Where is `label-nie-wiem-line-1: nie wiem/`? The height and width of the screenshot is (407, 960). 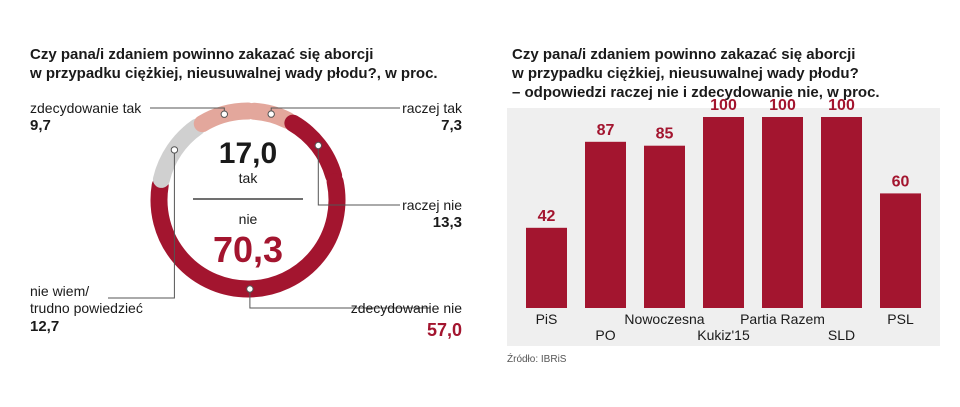
label-nie-wiem-line-1: nie wiem/ is located at coordinates (59, 291).